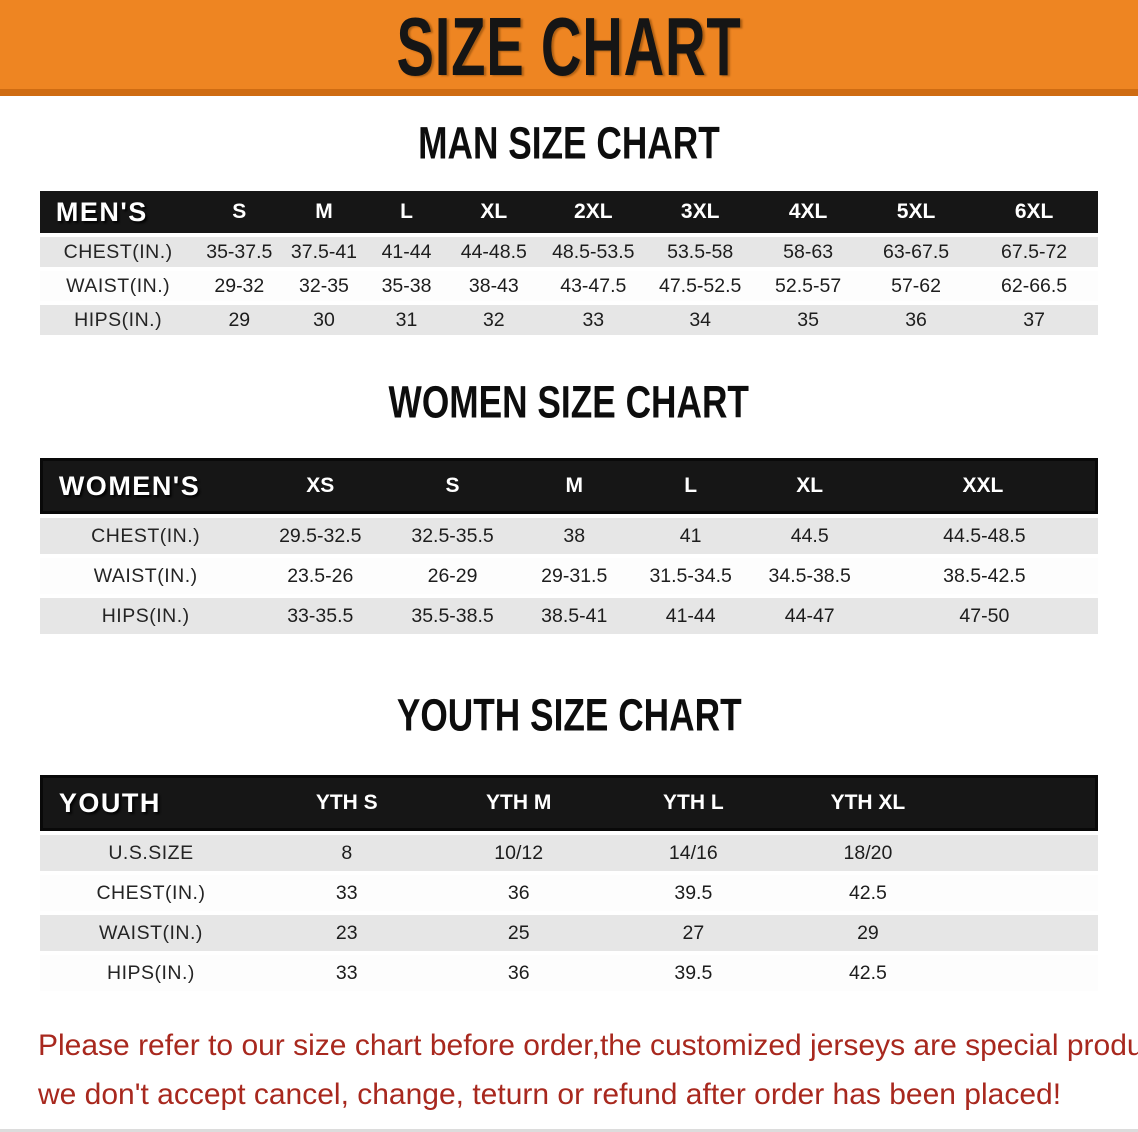 This screenshot has height=1132, width=1138. I want to click on size-column-header: YTH XL, so click(868, 803).